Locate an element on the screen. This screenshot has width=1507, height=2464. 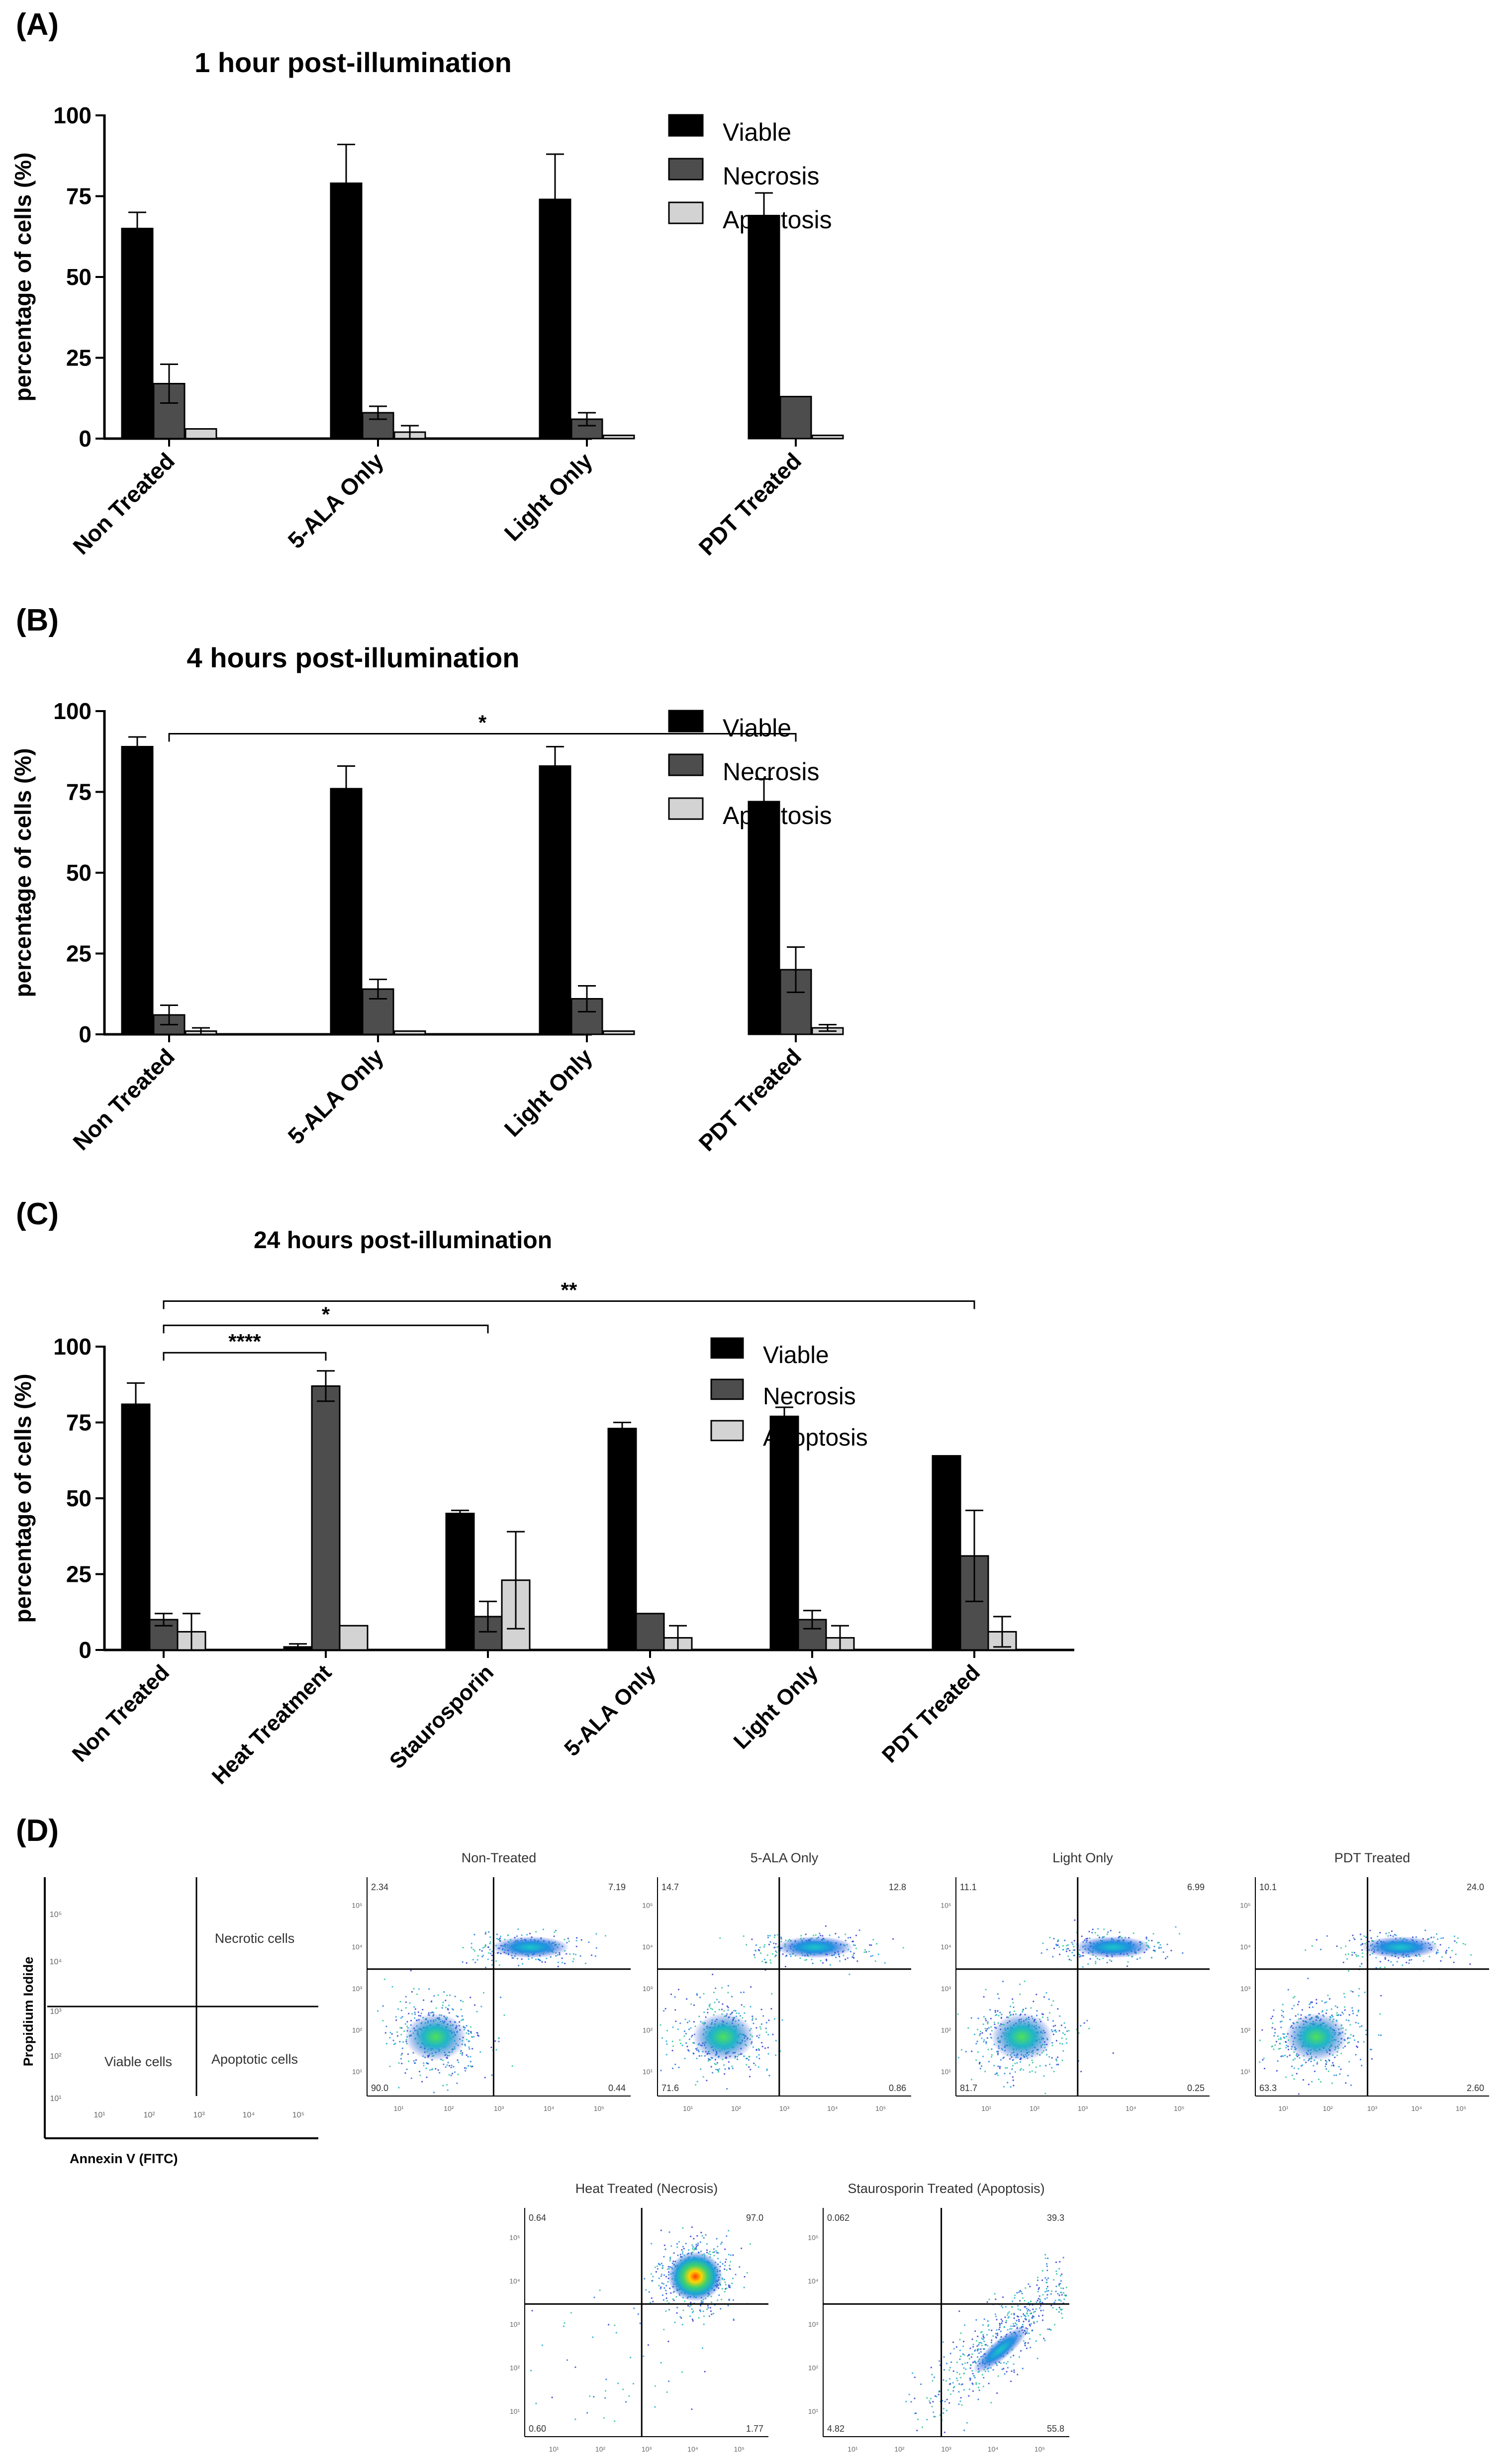
bar-viable is located at coordinates (346, 911).